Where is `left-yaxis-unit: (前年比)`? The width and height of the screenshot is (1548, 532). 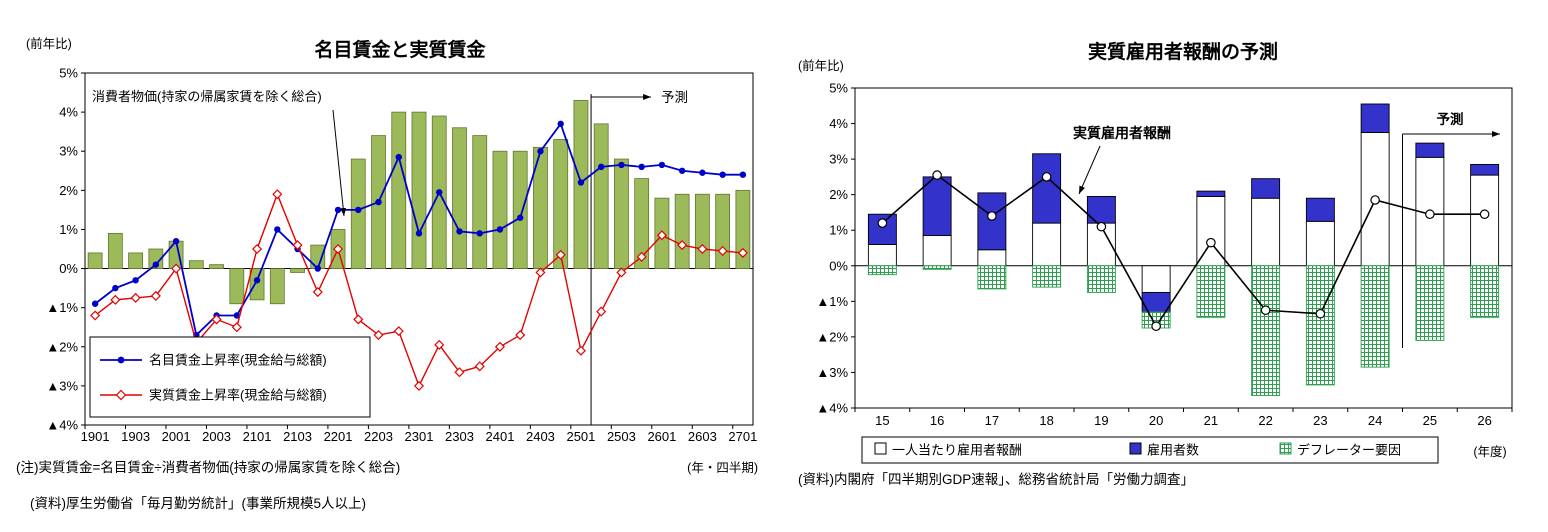
left-yaxis-unit: (前年比) is located at coordinates (49, 43).